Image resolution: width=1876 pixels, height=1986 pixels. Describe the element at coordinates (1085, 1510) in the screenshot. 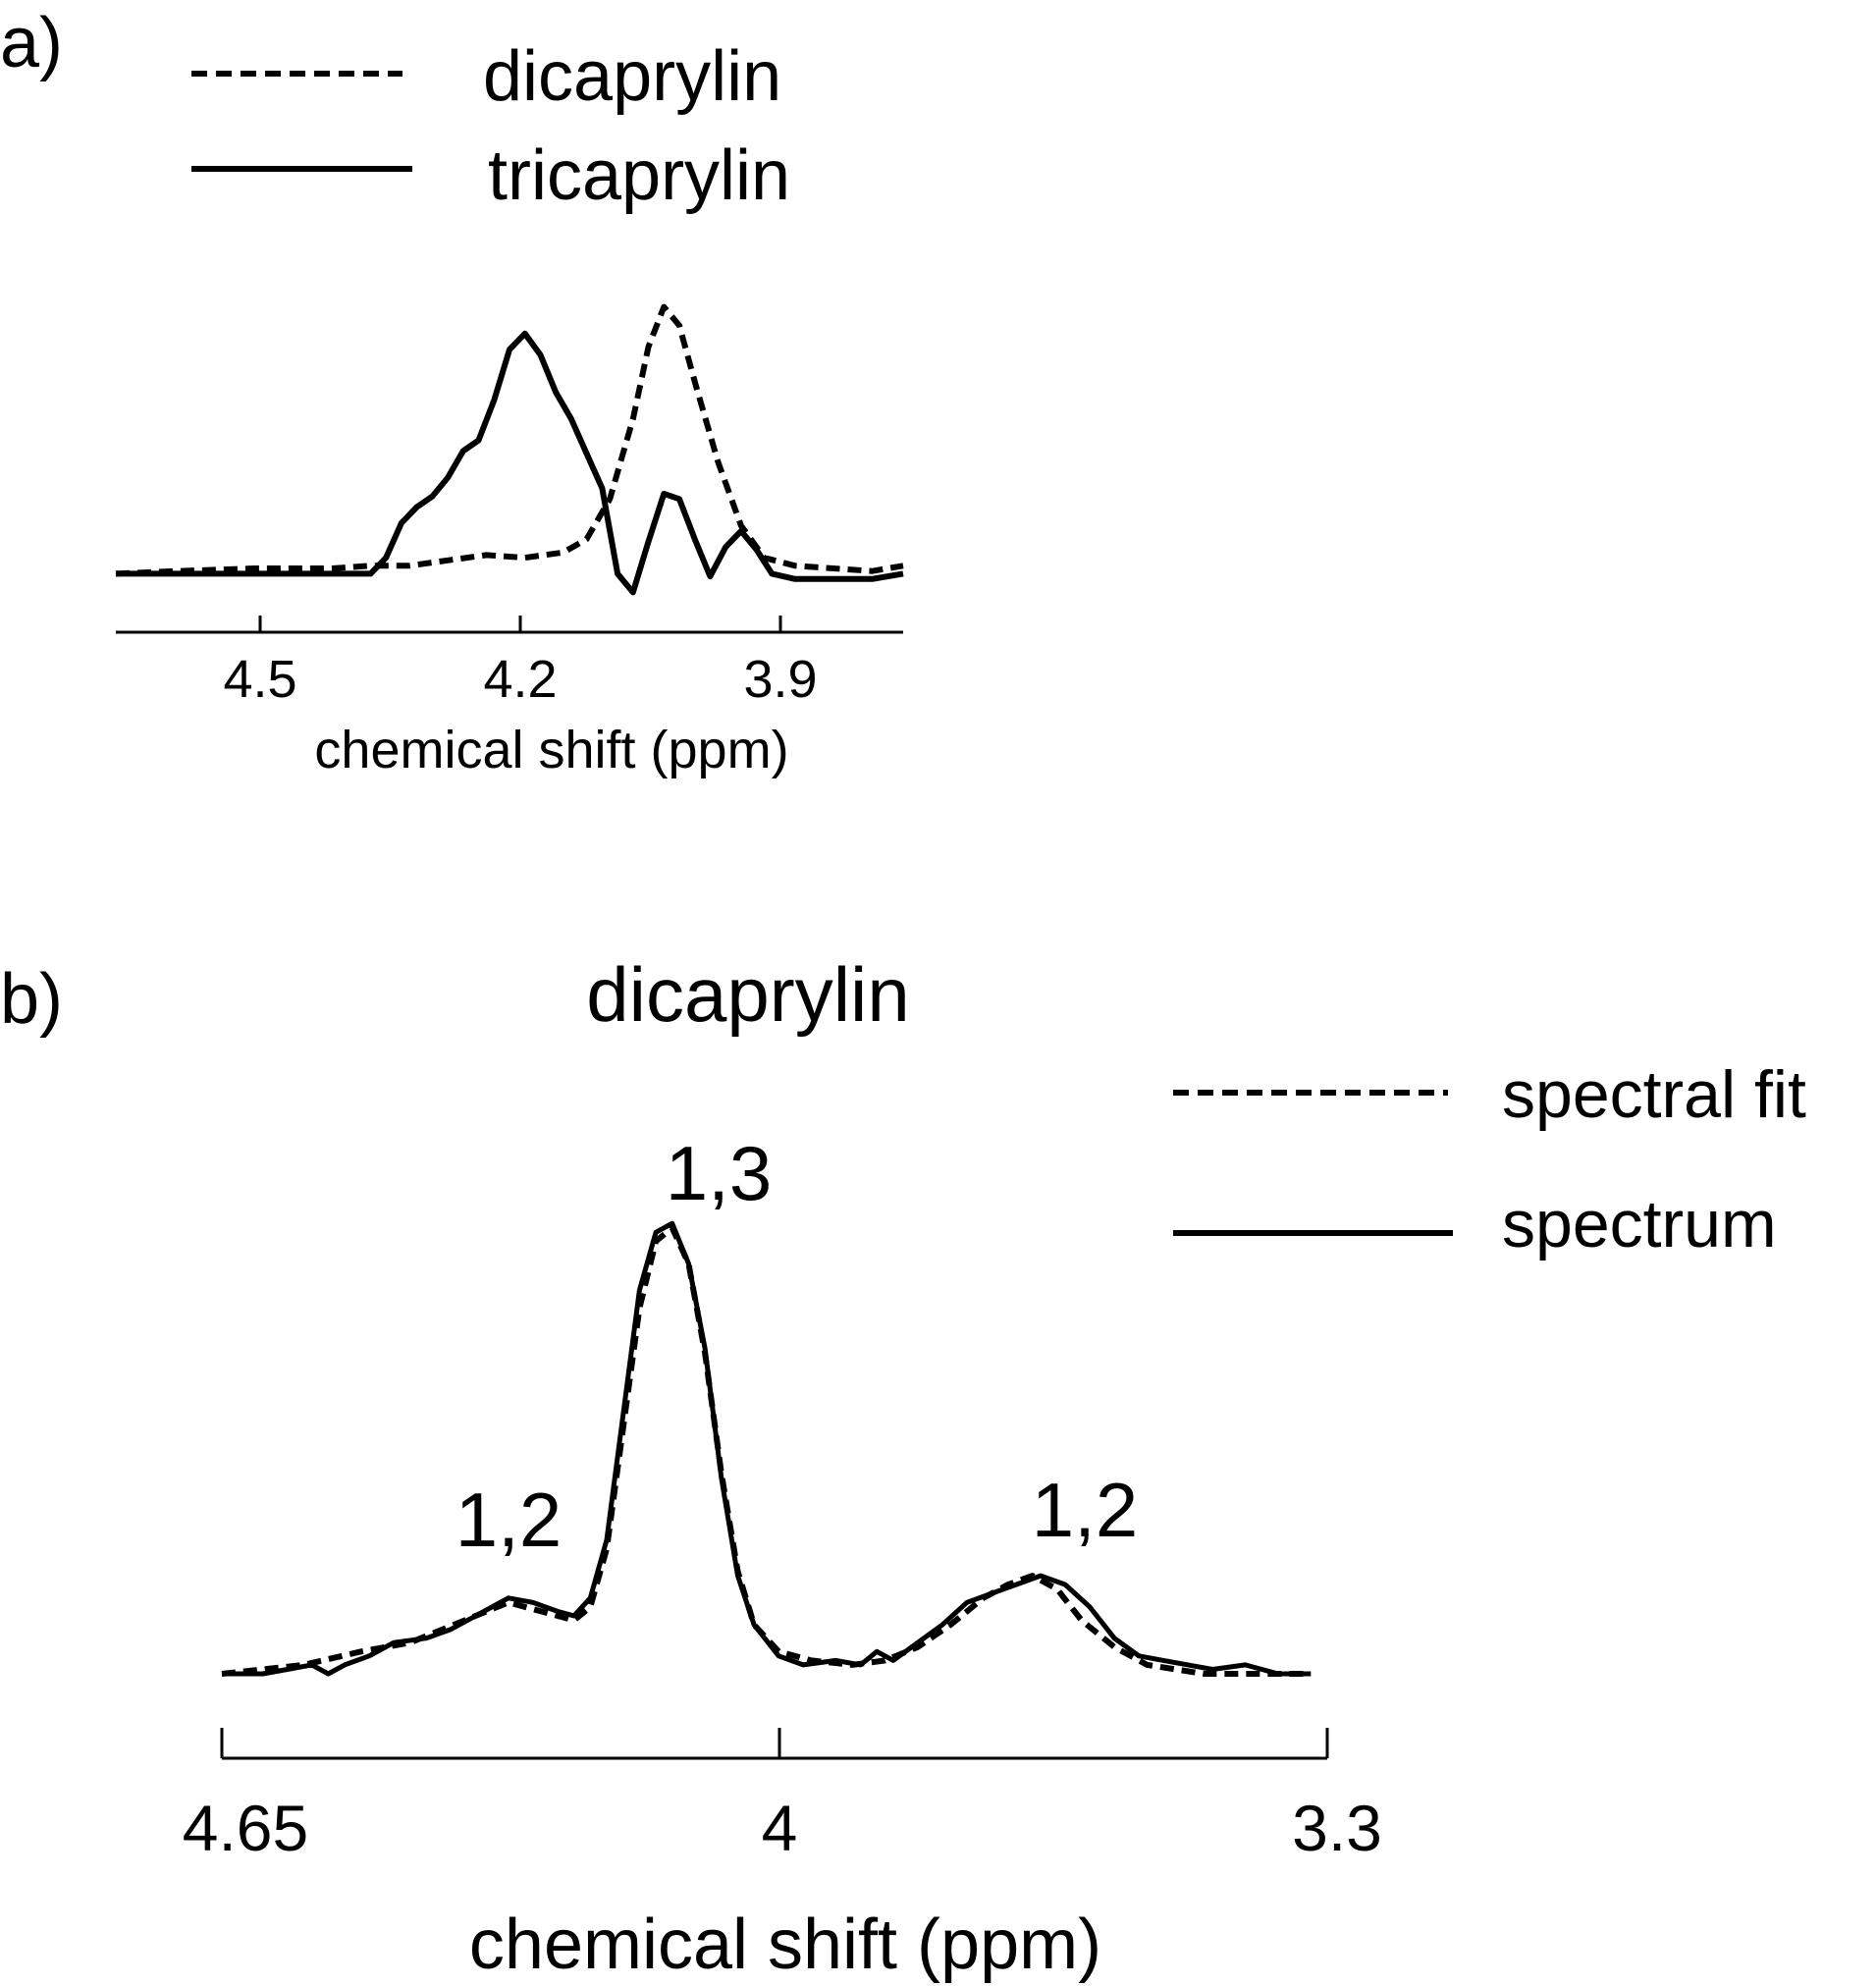

I see `peak-annotation-1-2-right: 1,2` at that location.